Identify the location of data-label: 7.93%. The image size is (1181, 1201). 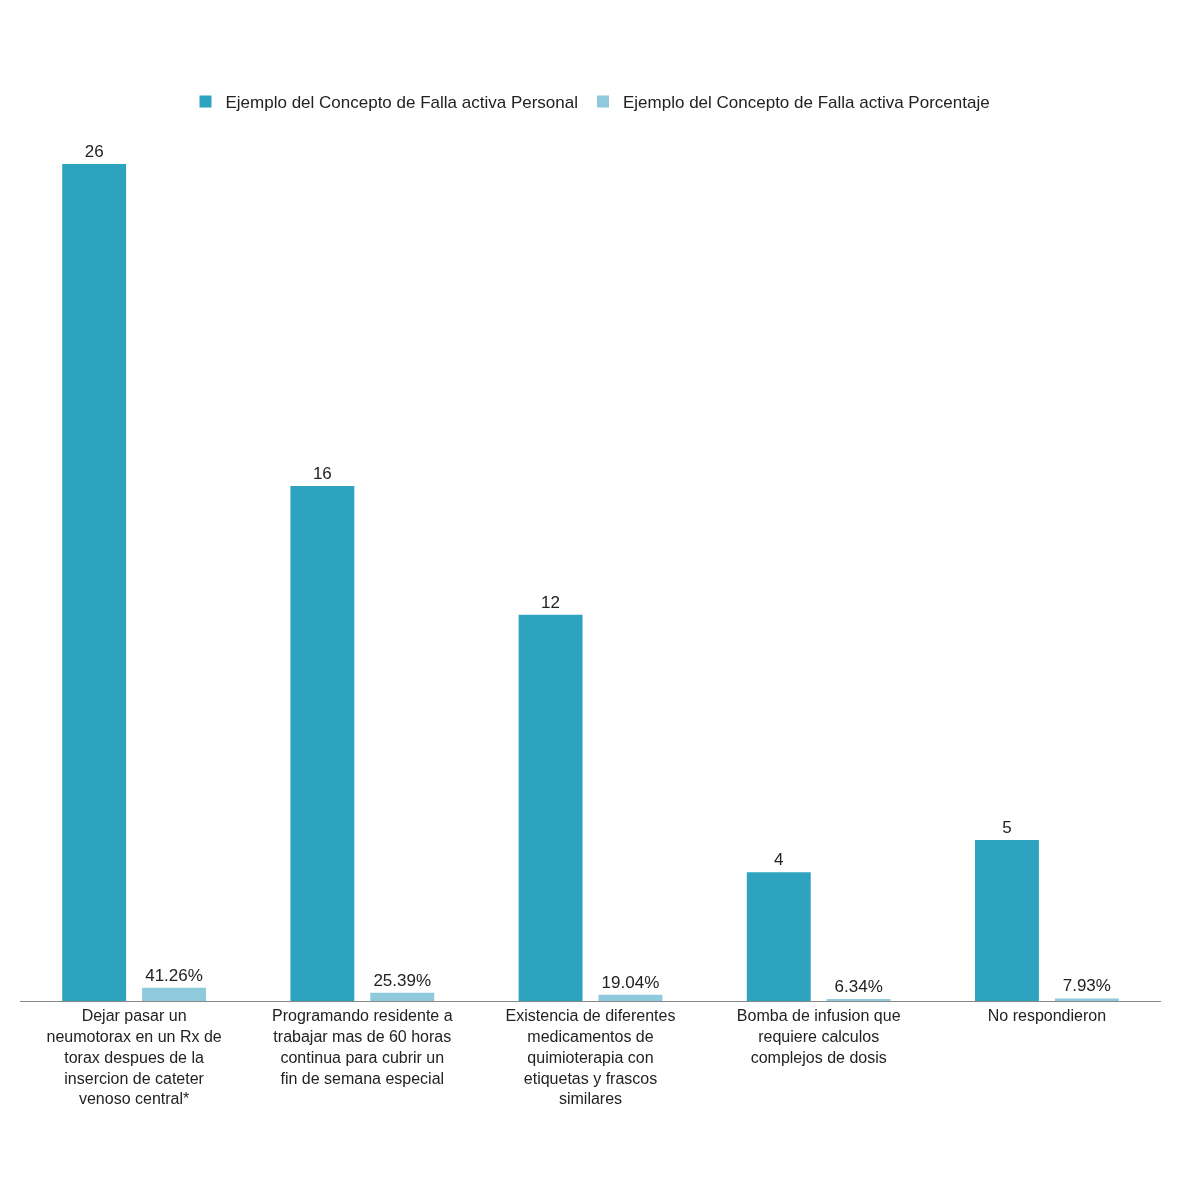
(1086, 986).